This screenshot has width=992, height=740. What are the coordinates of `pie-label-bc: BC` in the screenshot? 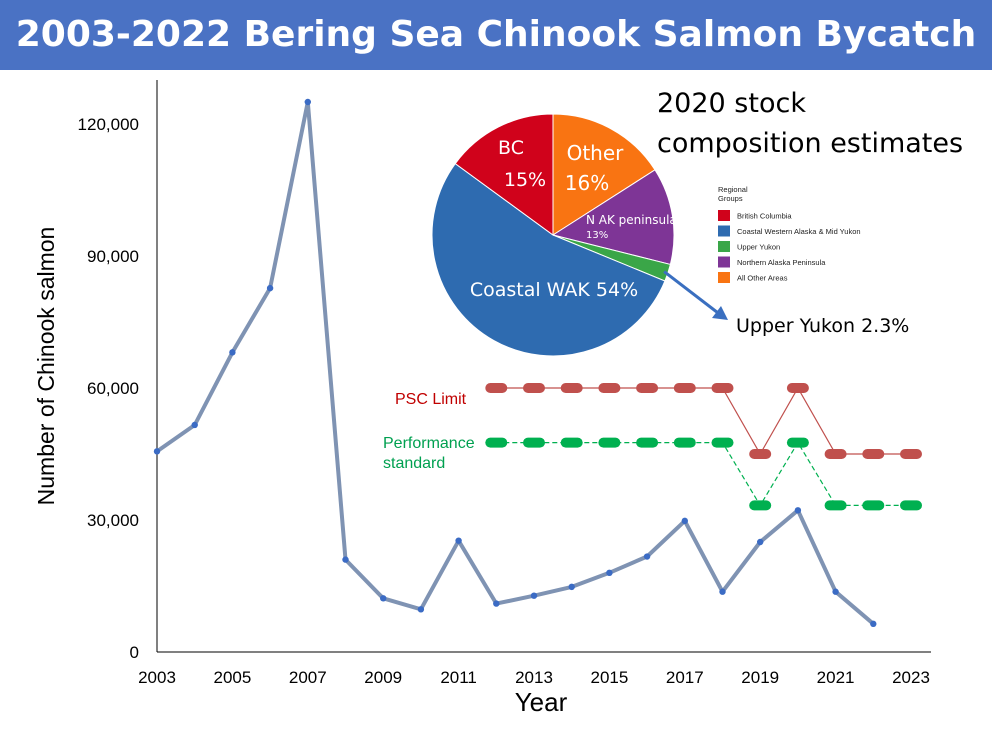 It's located at (511, 148).